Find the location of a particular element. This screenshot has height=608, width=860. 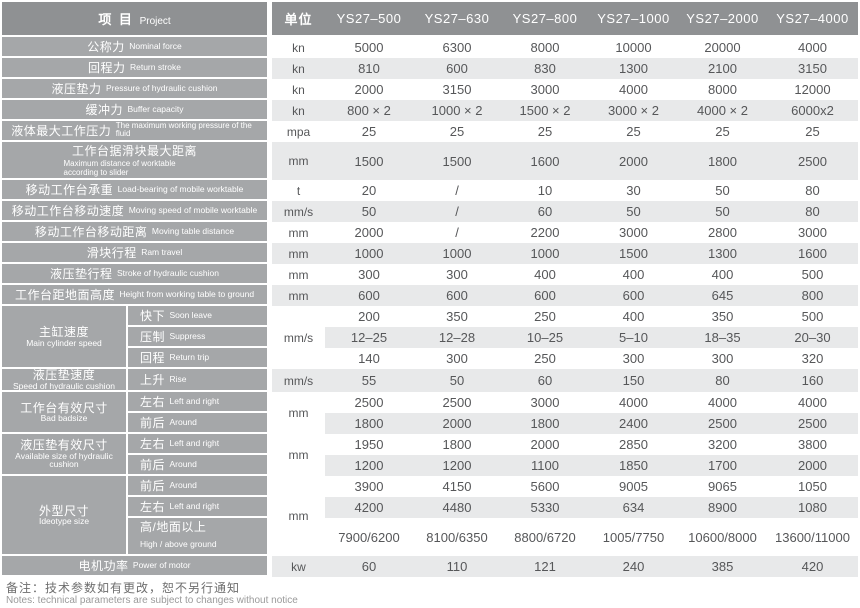

sub-label-en: High / above ground is located at coordinates (178, 544).